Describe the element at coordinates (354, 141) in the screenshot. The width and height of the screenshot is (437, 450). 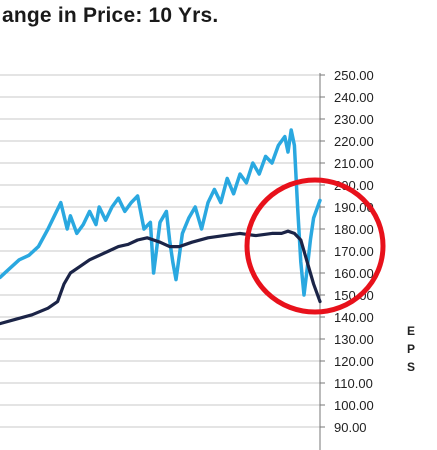
I see `y-tick-label: 220.00` at that location.